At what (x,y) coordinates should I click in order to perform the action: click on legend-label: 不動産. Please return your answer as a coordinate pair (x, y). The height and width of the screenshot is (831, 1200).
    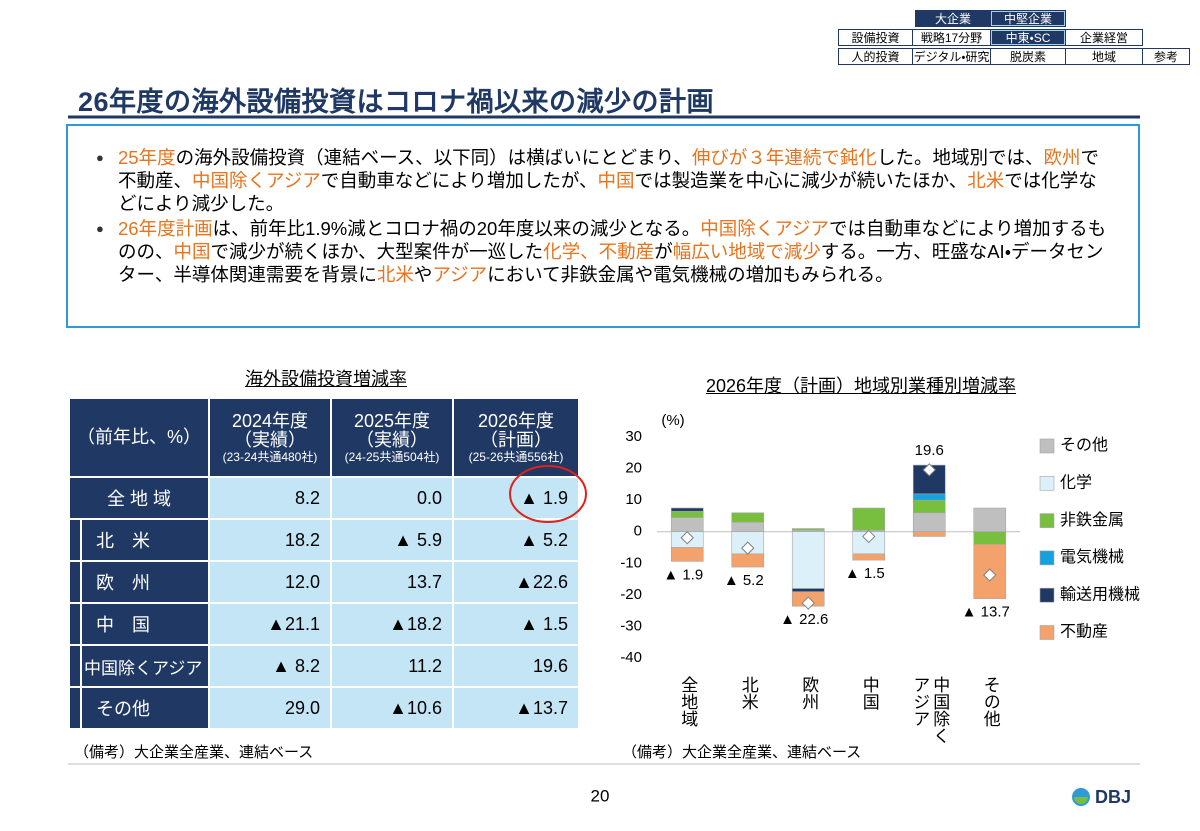
    Looking at the image, I should click on (1084, 632).